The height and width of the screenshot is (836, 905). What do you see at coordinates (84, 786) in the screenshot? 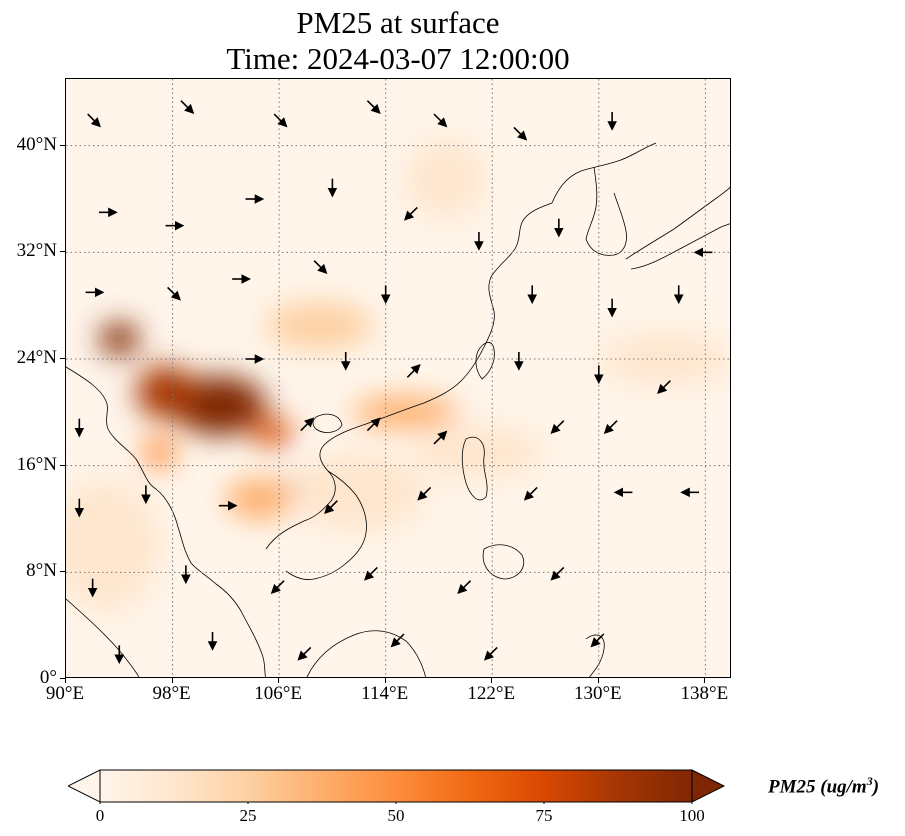
I see `colorbar-extend-min` at bounding box center [84, 786].